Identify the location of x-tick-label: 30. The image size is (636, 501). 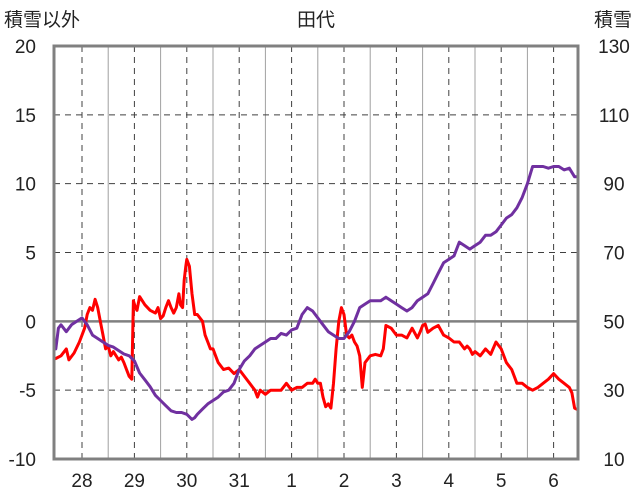
(186, 481).